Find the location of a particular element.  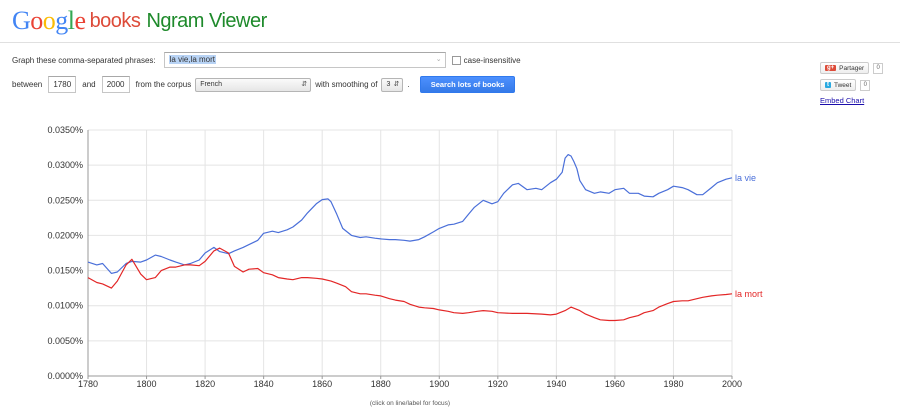

x-tick-label: 1860 is located at coordinates (322, 384).